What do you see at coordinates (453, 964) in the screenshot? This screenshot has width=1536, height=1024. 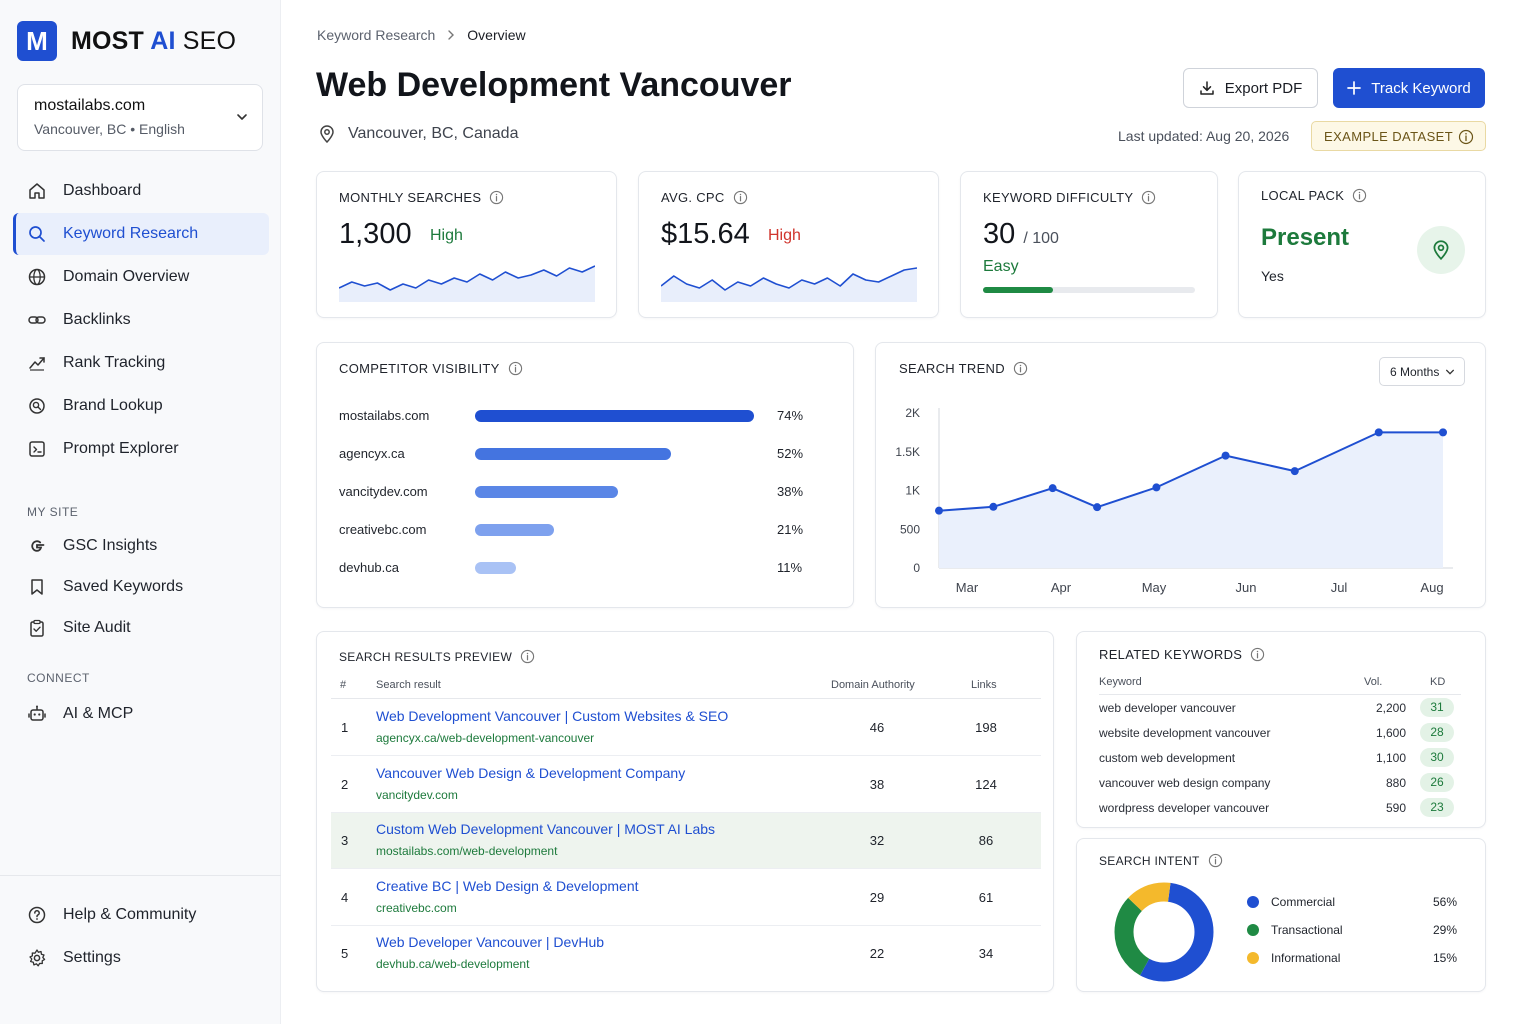 I see `result-url: devhub.ca/web-development` at bounding box center [453, 964].